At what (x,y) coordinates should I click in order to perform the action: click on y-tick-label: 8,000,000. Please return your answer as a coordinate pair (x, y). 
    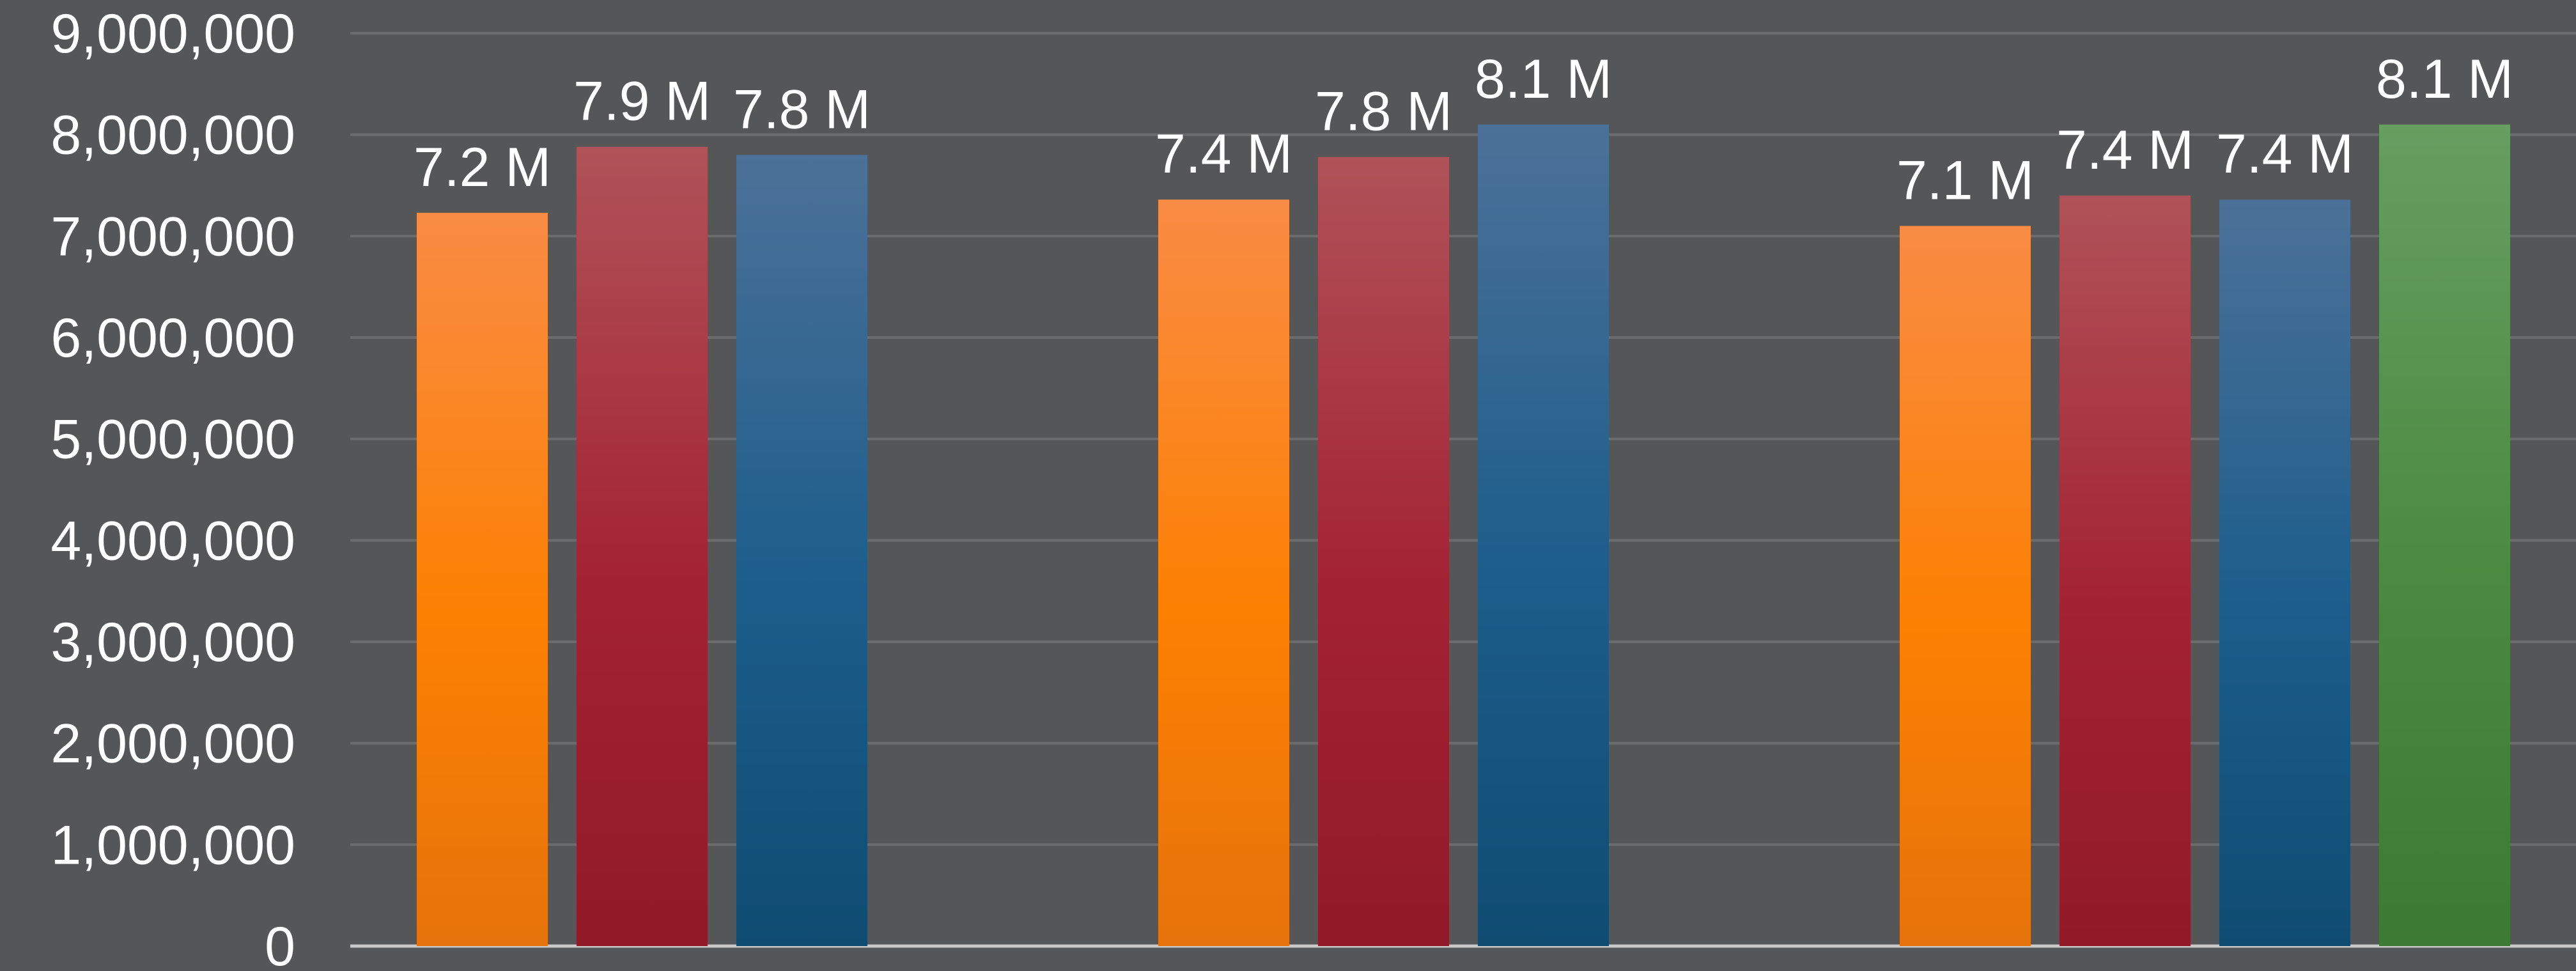
    Looking at the image, I should click on (172, 135).